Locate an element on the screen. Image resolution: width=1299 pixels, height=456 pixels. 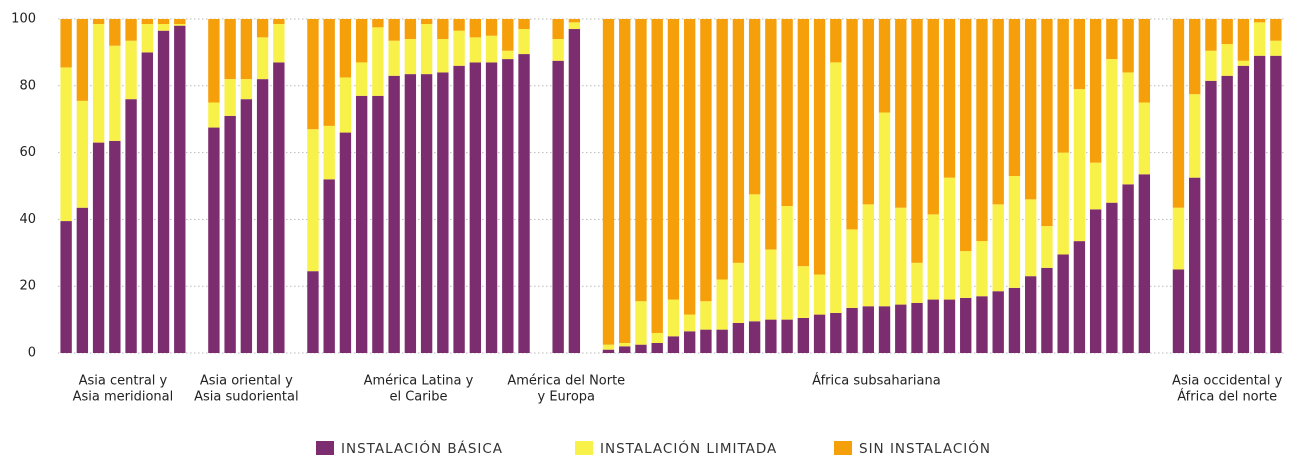
legend-label: INSTALACIÓN LIMITADA is located at coordinates (688, 447).